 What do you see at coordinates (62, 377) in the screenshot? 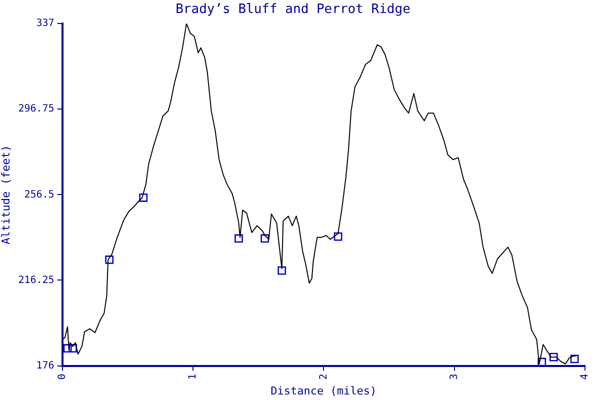
I see `x-tick-label: 0` at bounding box center [62, 377].